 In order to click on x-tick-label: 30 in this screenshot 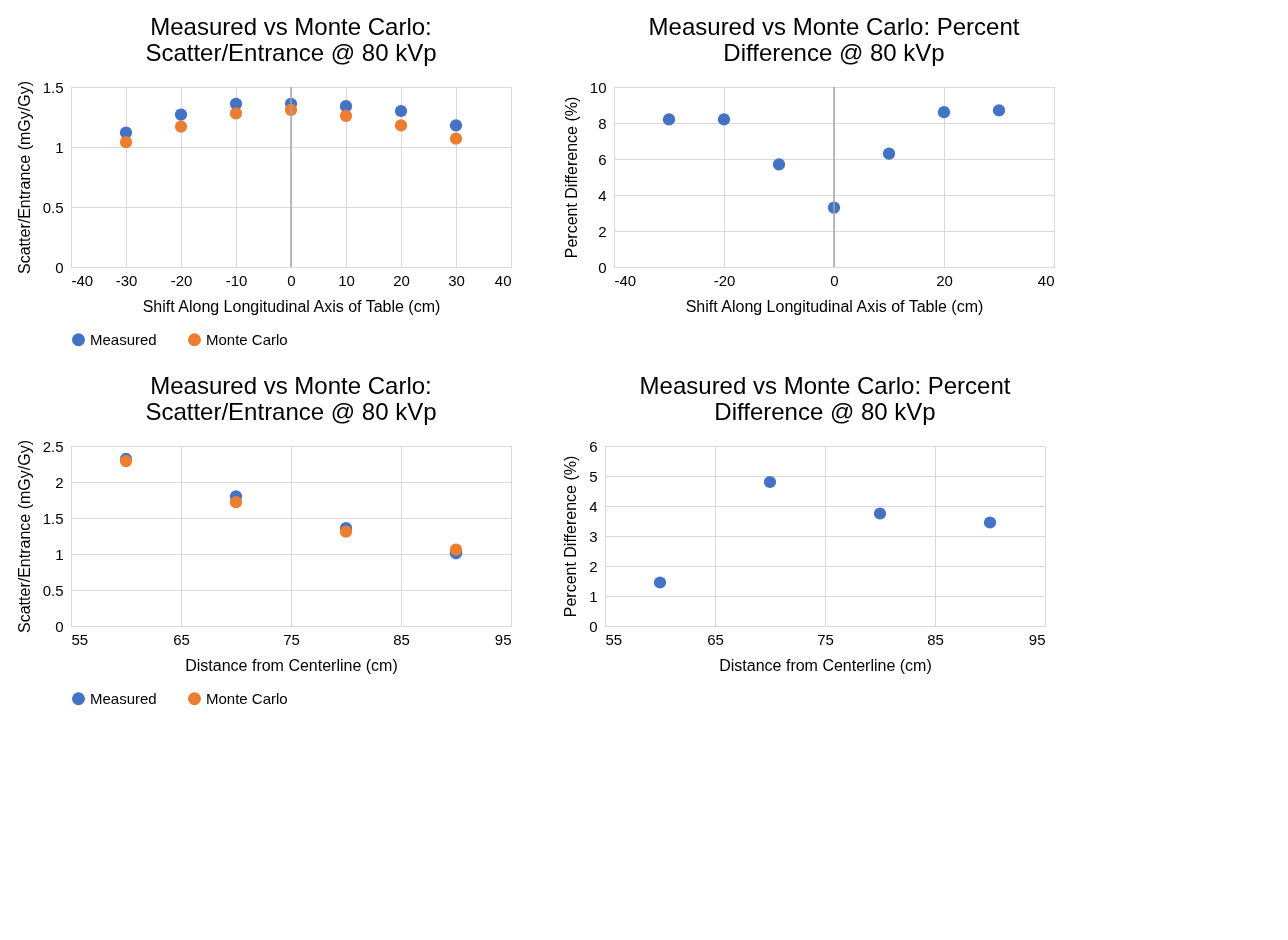, I will do `click(456, 280)`.